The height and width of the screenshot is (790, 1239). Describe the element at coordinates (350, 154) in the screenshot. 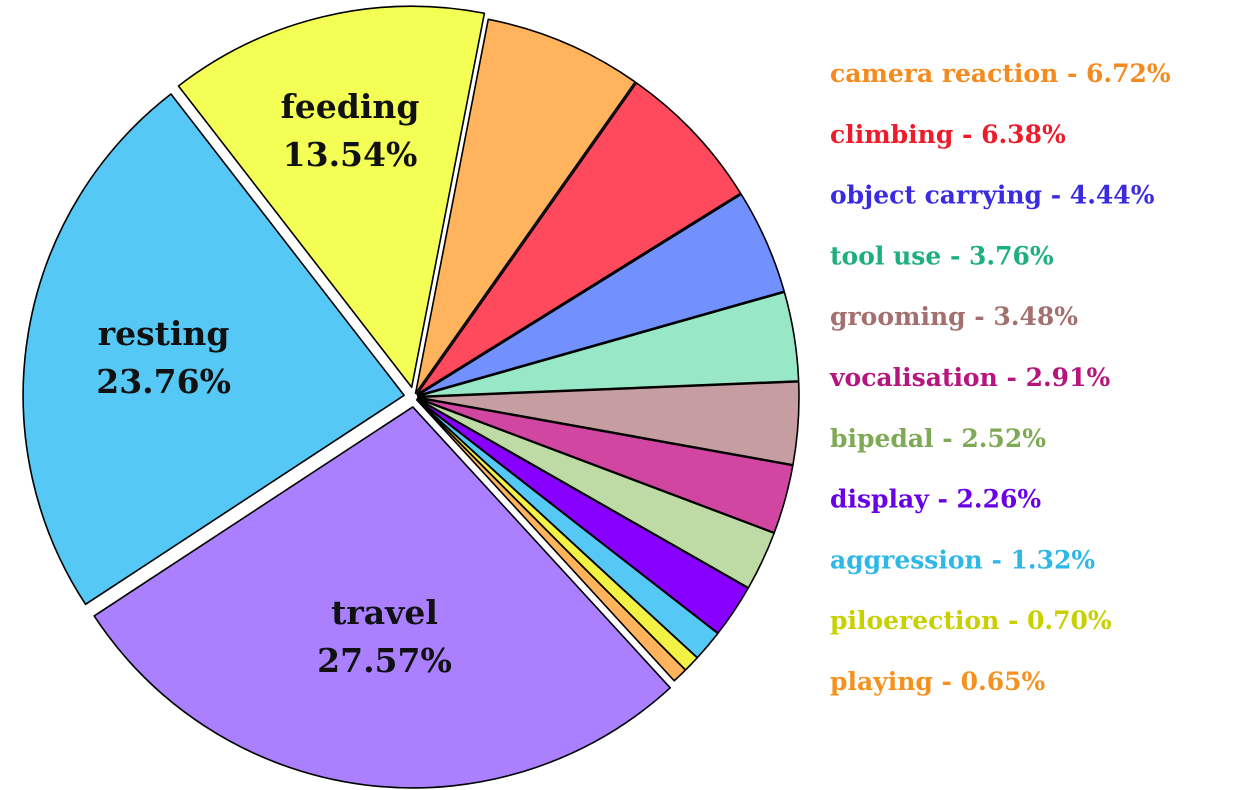

I see `slice-percent-feeding: 13.54%` at that location.